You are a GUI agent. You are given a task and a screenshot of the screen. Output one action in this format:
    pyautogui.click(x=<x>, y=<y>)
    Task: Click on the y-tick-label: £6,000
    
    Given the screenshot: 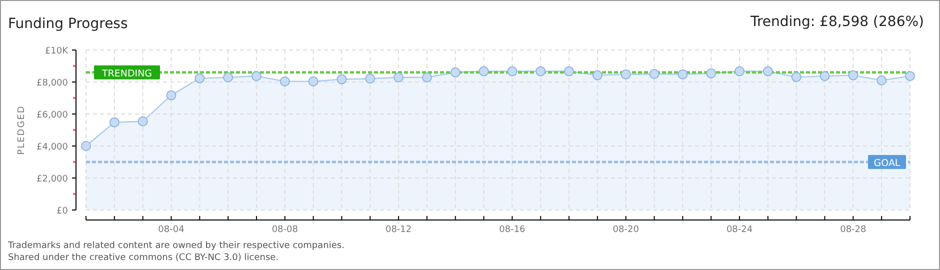 What is the action you would take?
    pyautogui.click(x=52, y=115)
    